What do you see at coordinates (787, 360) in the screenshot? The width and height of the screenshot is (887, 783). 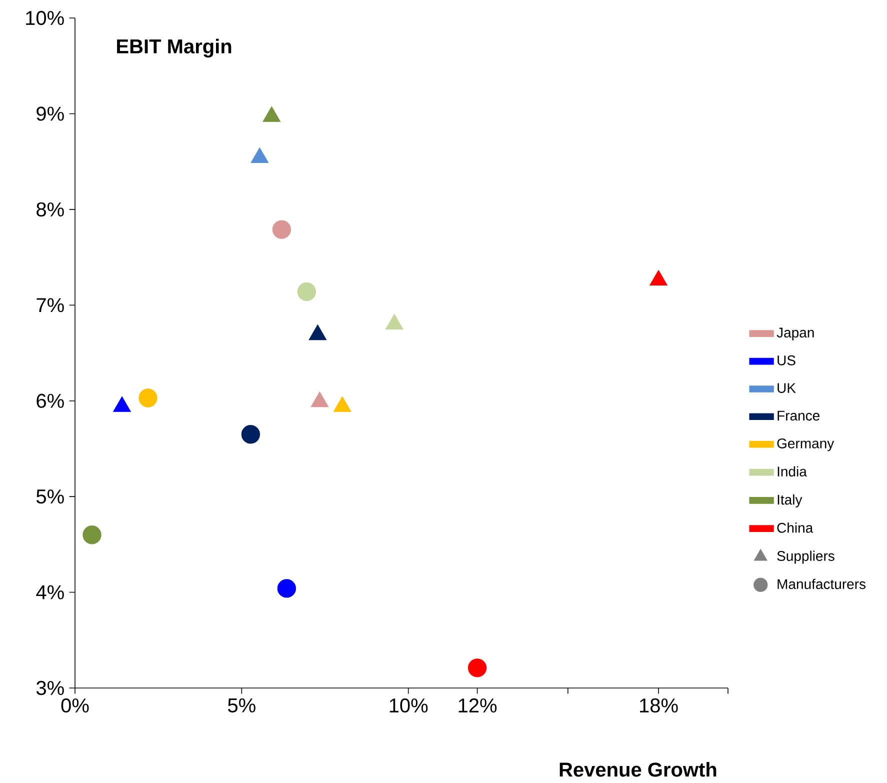 I see `legend-label: US` at bounding box center [787, 360].